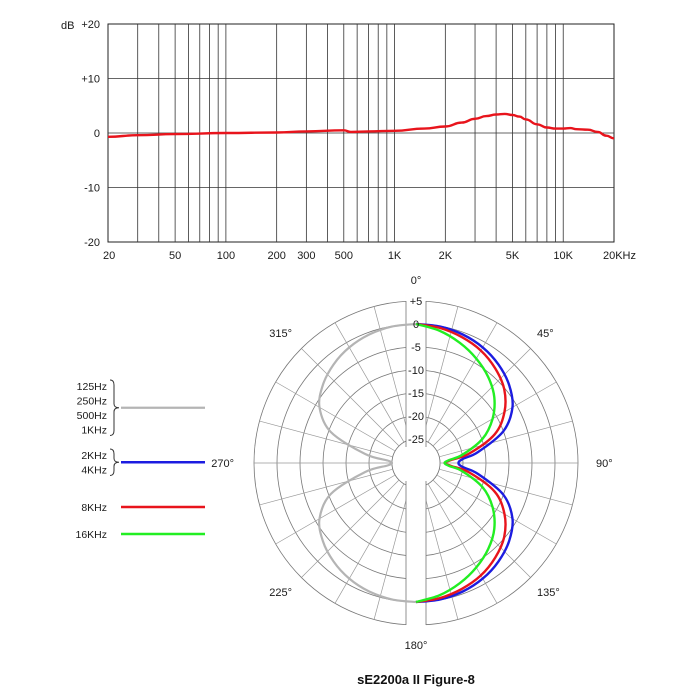 The image size is (700, 700). Describe the element at coordinates (222, 464) in the screenshot. I see `polar-angle-label: 270°` at that location.